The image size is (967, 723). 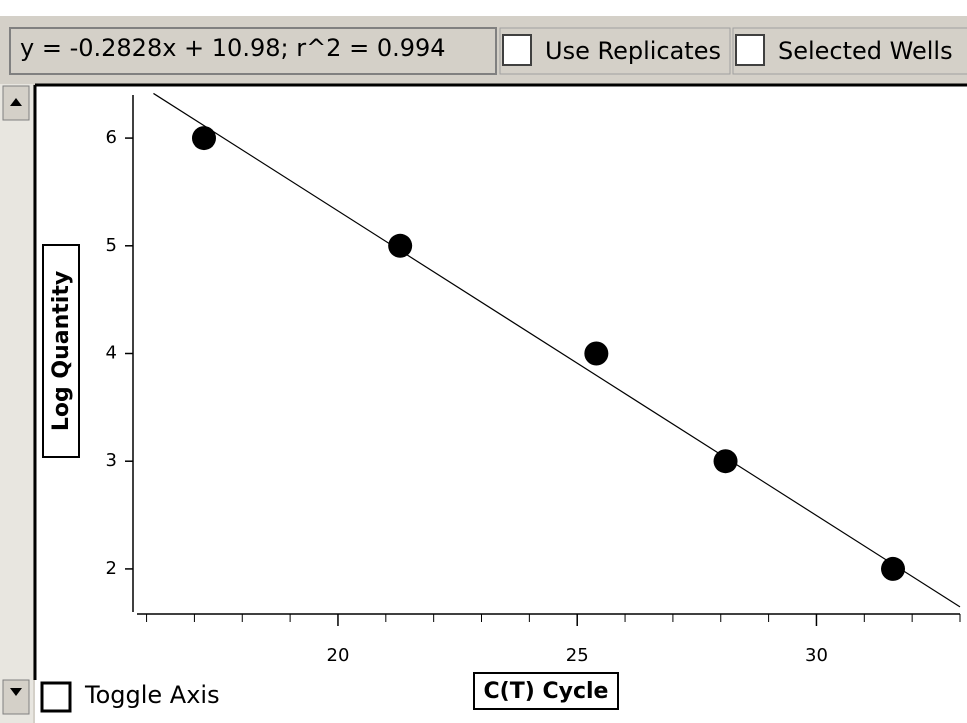 I want to click on checkbox-label: Use Replicates, so click(x=633, y=51).